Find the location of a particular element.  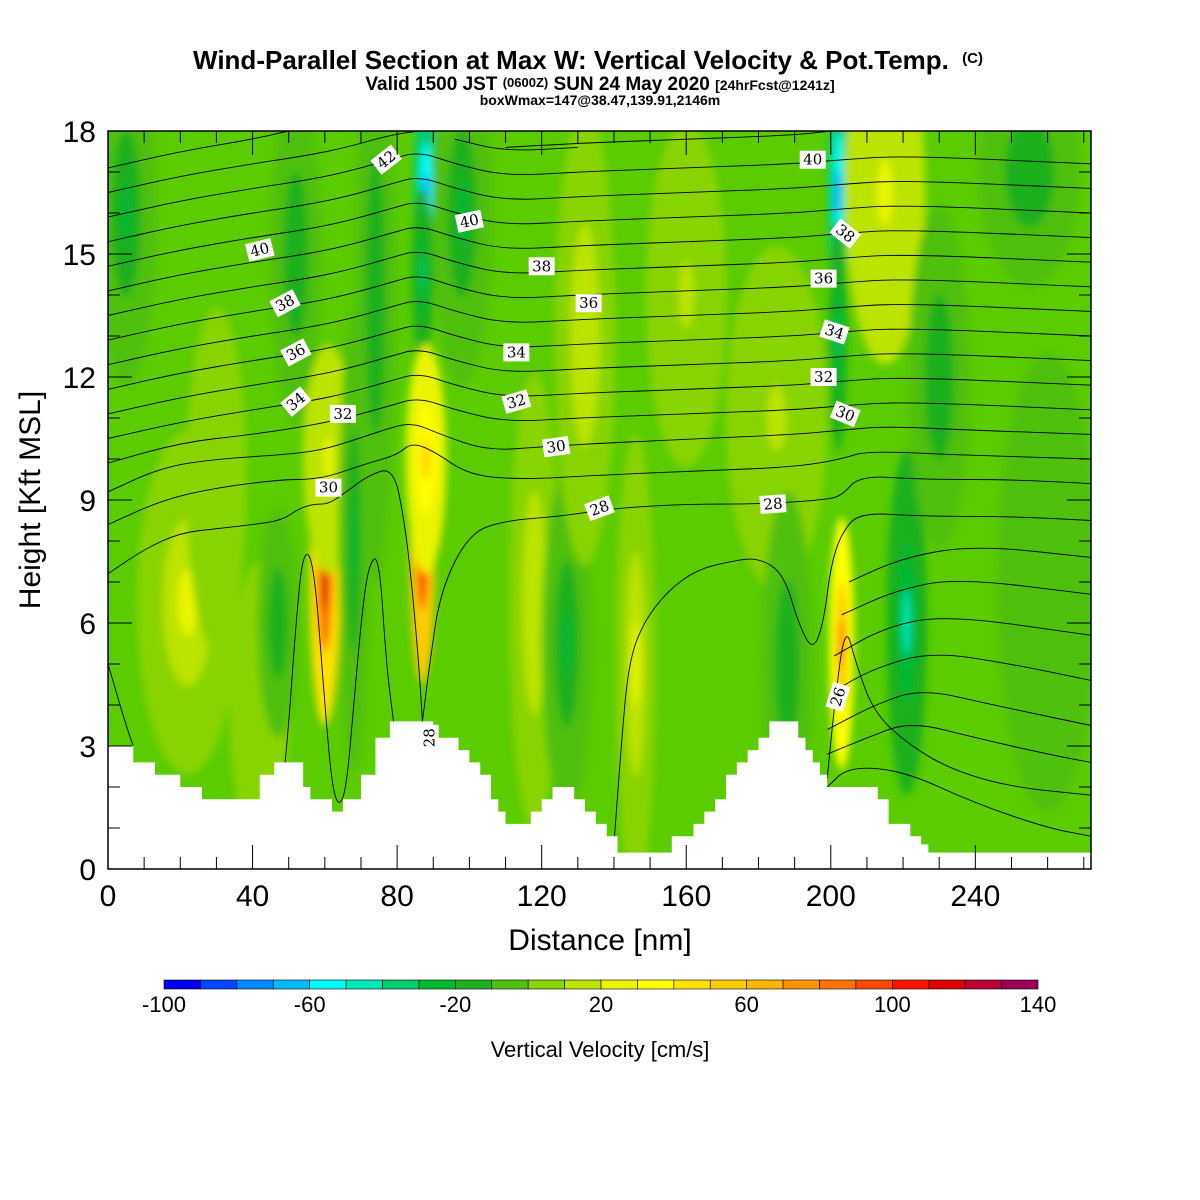

contour-label-text: 38 is located at coordinates (541, 266).